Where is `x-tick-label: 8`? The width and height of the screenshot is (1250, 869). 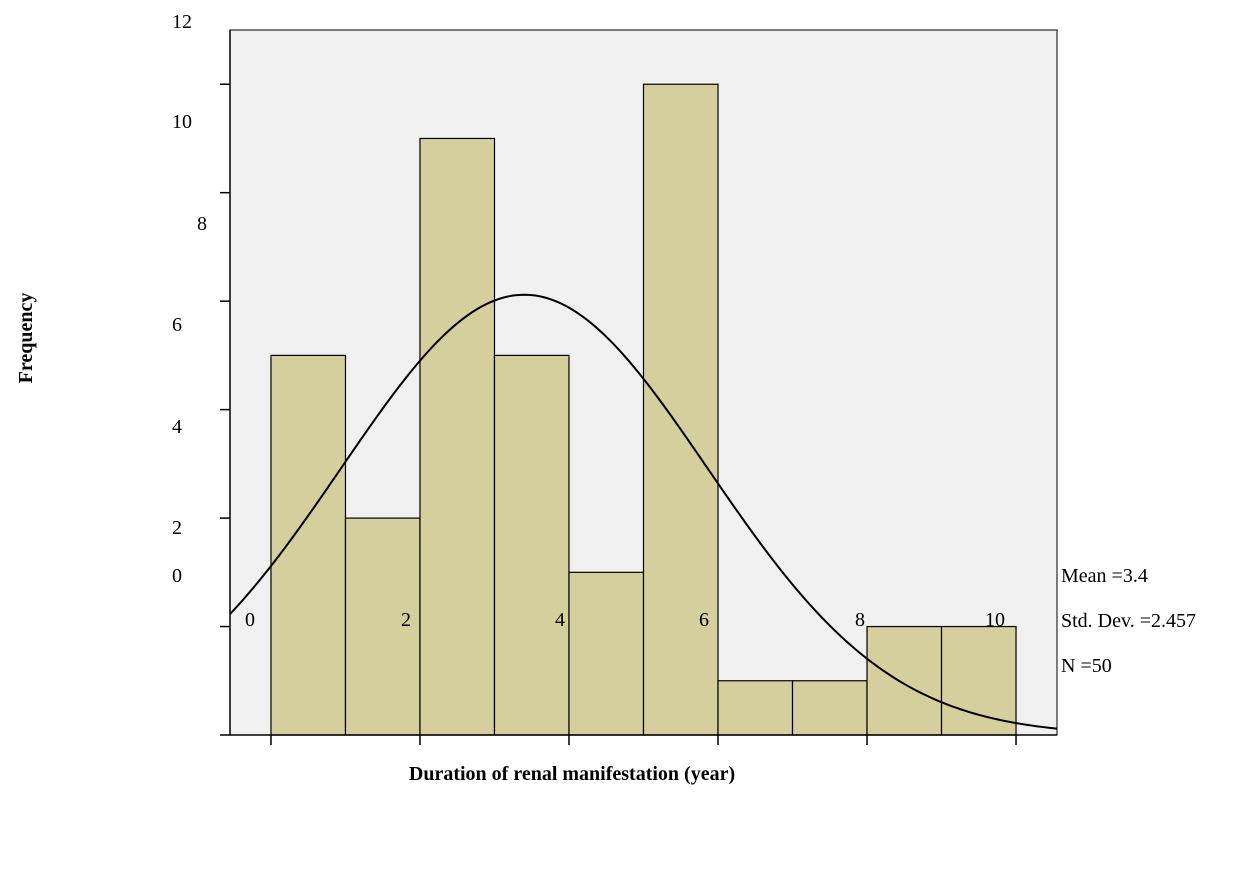
x-tick-label: 8 is located at coordinates (860, 620).